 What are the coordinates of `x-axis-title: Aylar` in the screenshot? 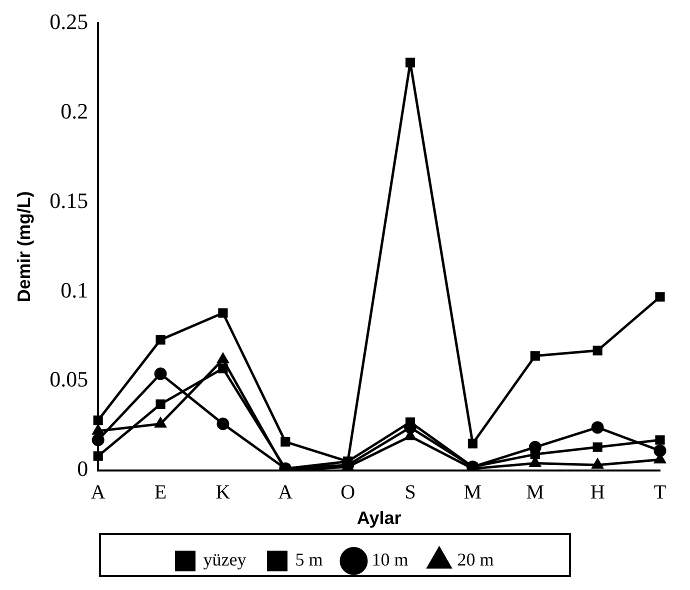 It's located at (379, 518).